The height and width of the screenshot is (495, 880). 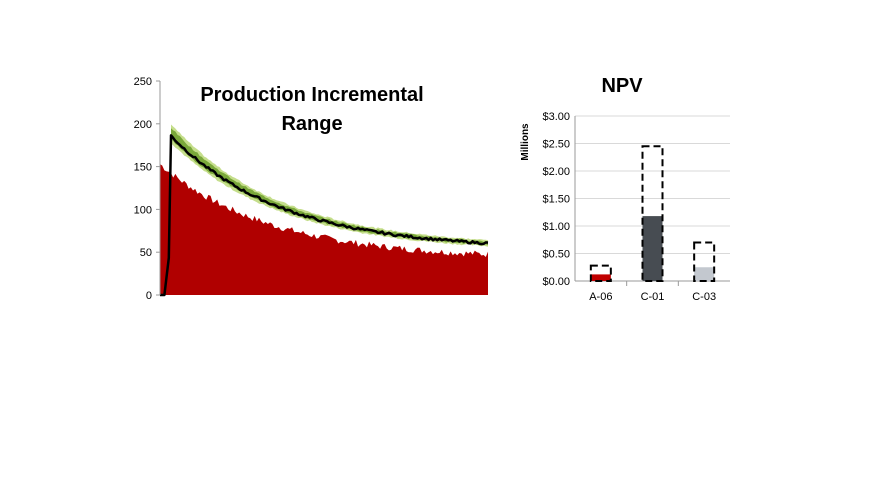 I want to click on npv-y-axis: $0.00 $0.50 $1.00 $1.50 $2.00 $2.50 $3.00, so click(x=556, y=199).